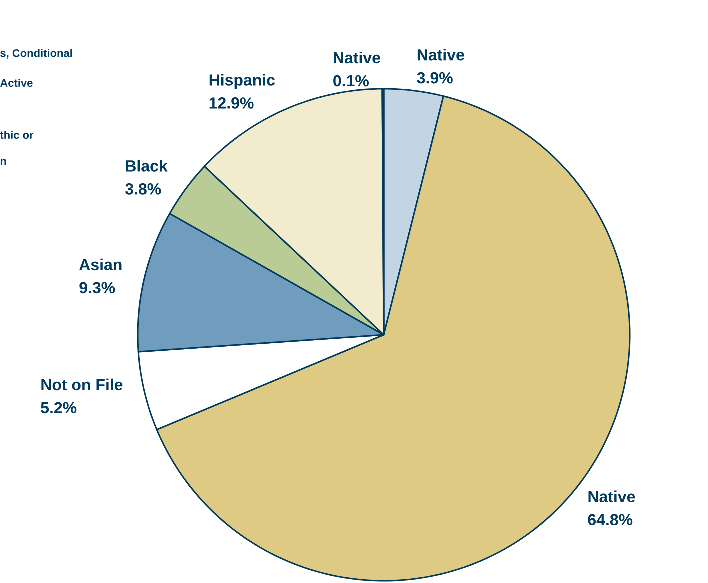 This screenshot has height=583, width=708. What do you see at coordinates (435, 78) in the screenshot?
I see `data-label: 3.9%` at bounding box center [435, 78].